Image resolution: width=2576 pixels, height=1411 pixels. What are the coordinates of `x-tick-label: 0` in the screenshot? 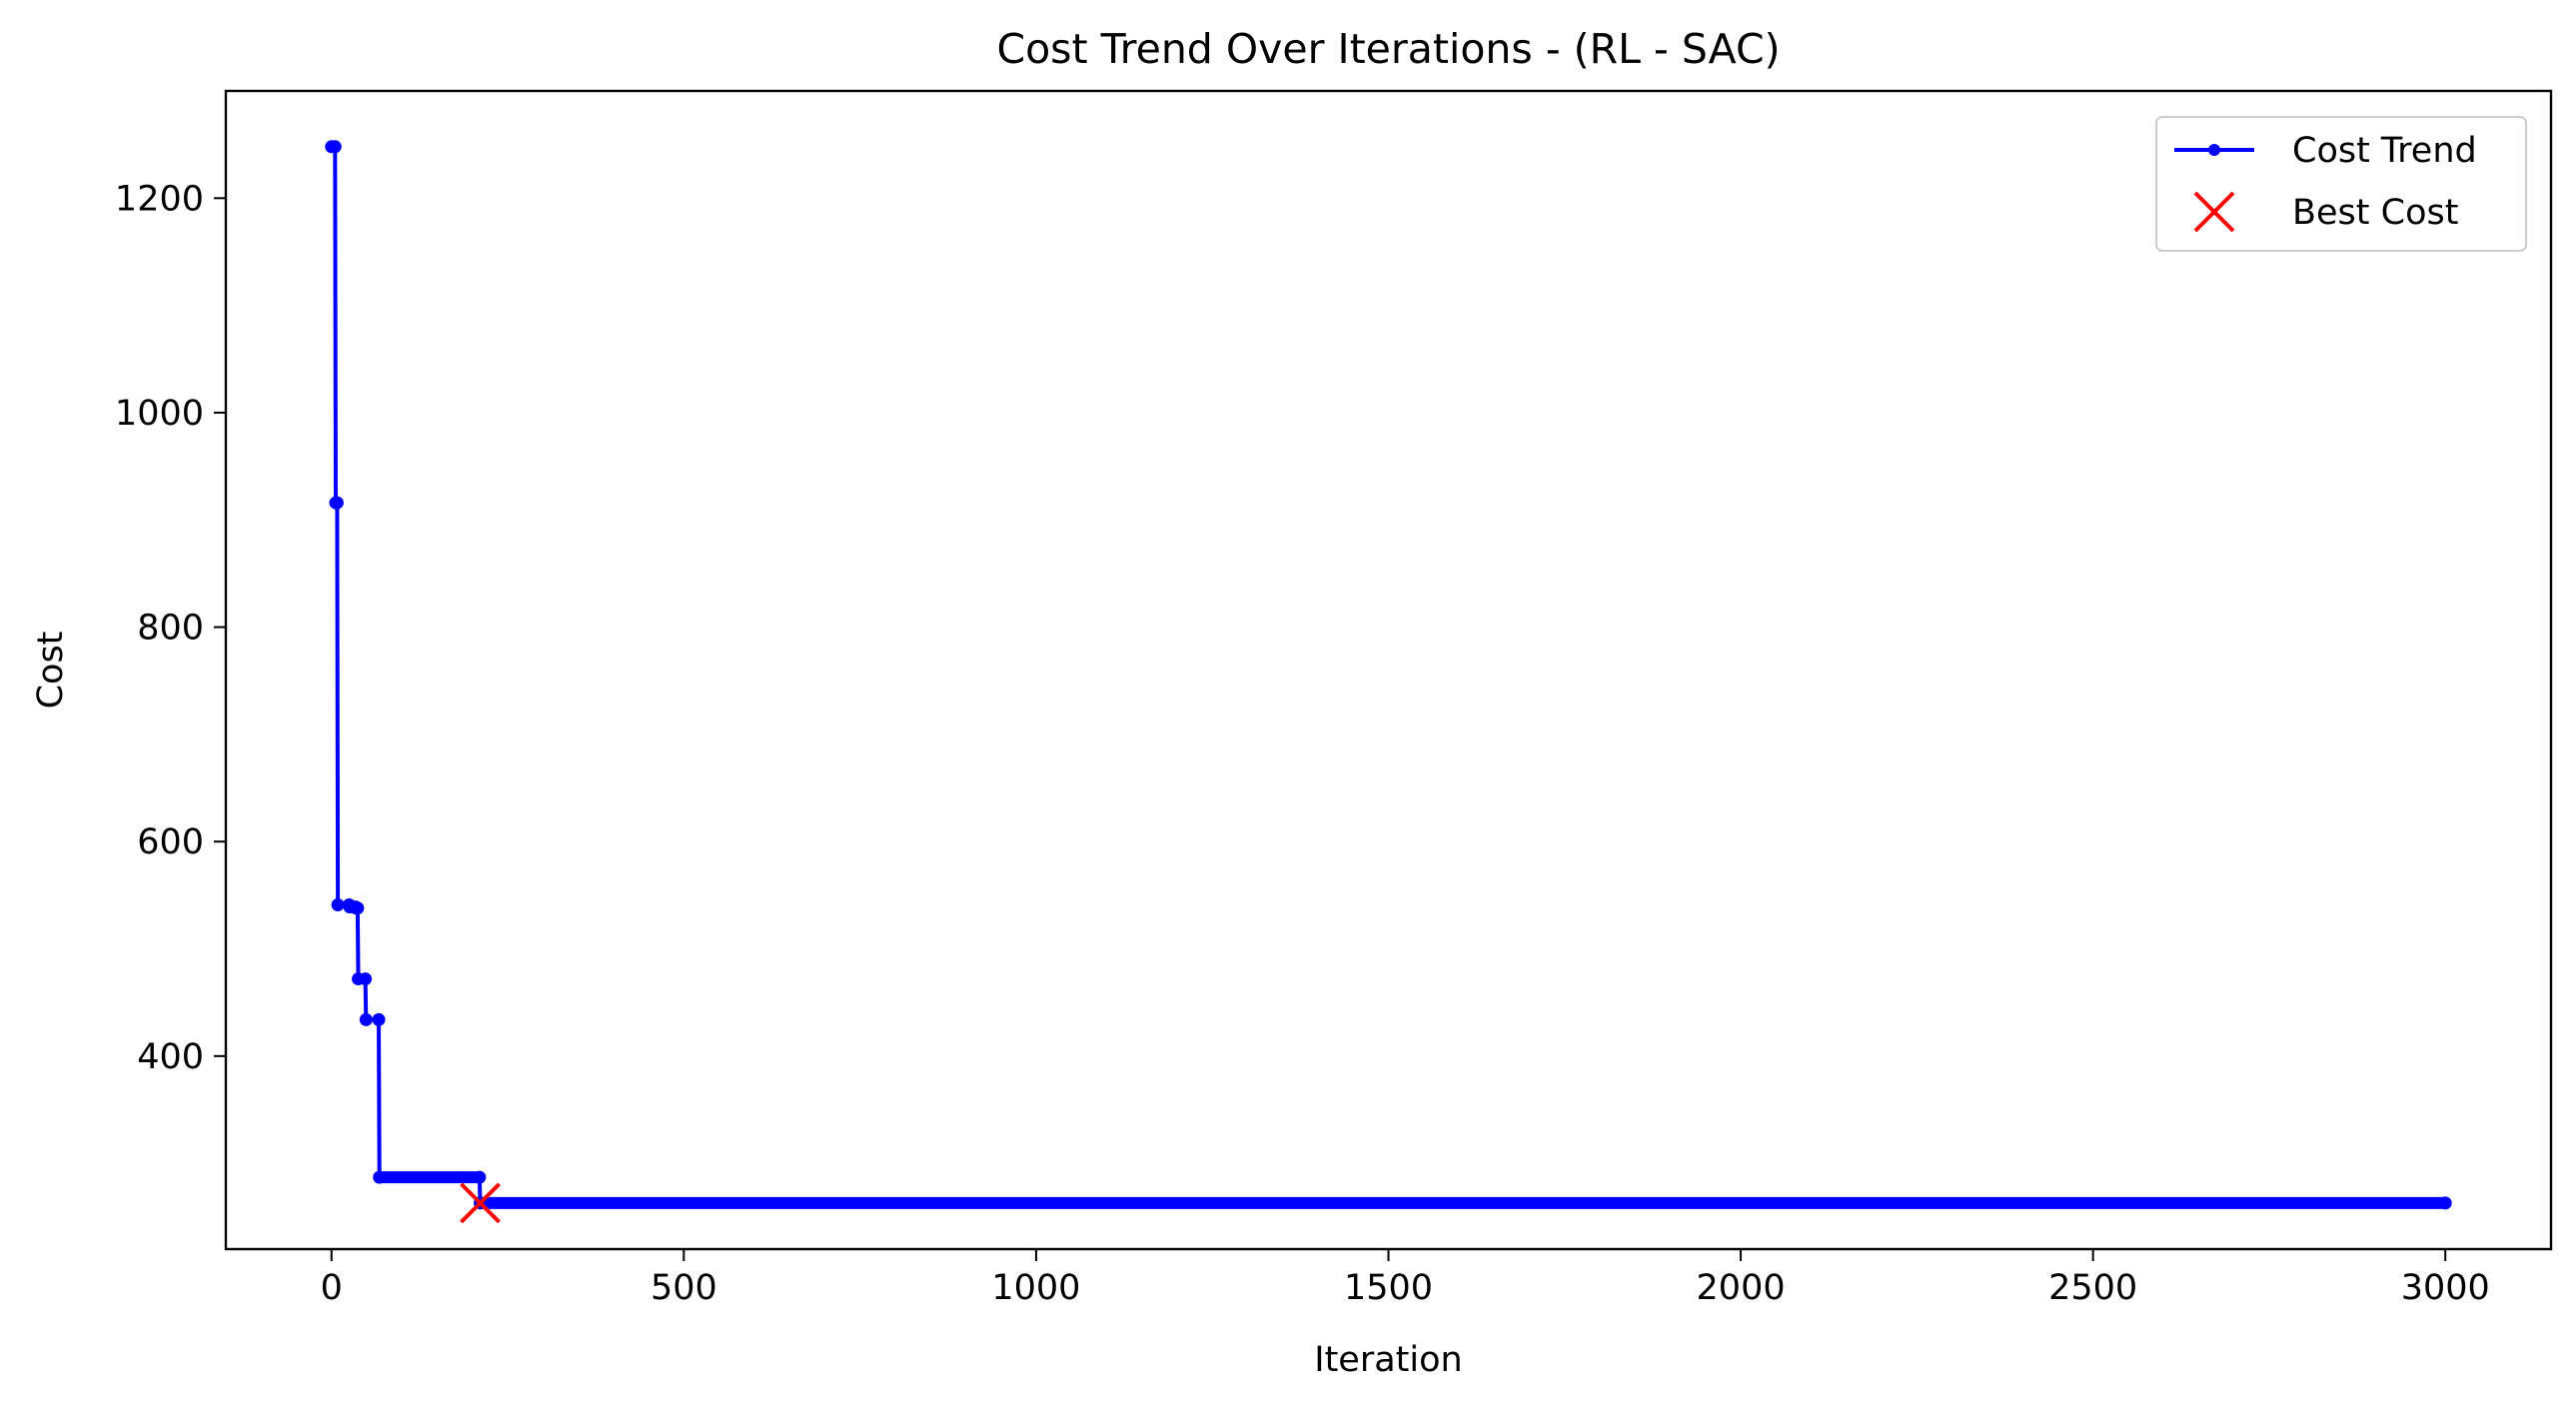 It's located at (332, 1288).